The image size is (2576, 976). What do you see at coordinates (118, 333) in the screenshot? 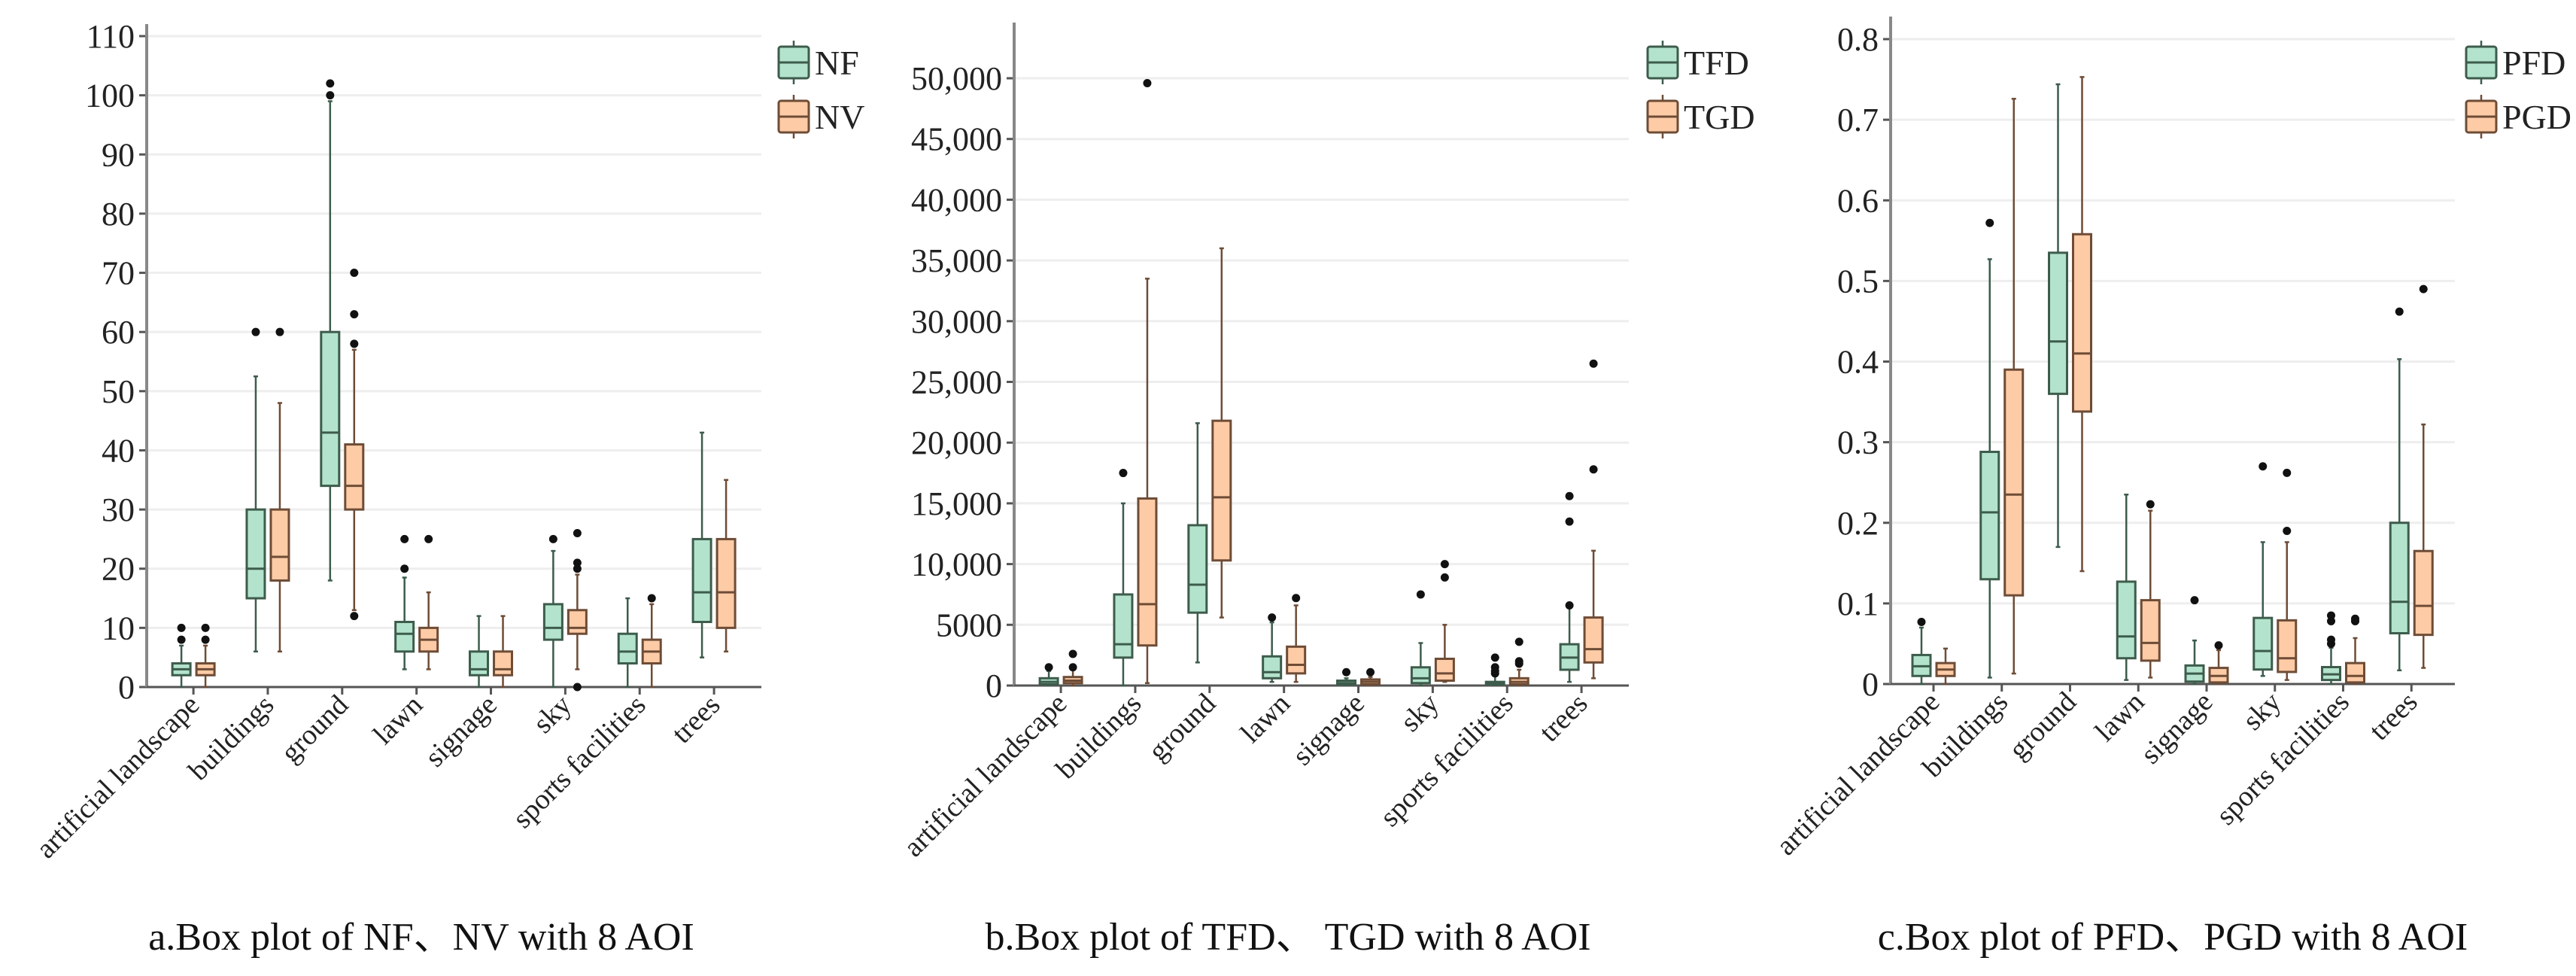
I see `y-tick-label: 60` at bounding box center [118, 333].